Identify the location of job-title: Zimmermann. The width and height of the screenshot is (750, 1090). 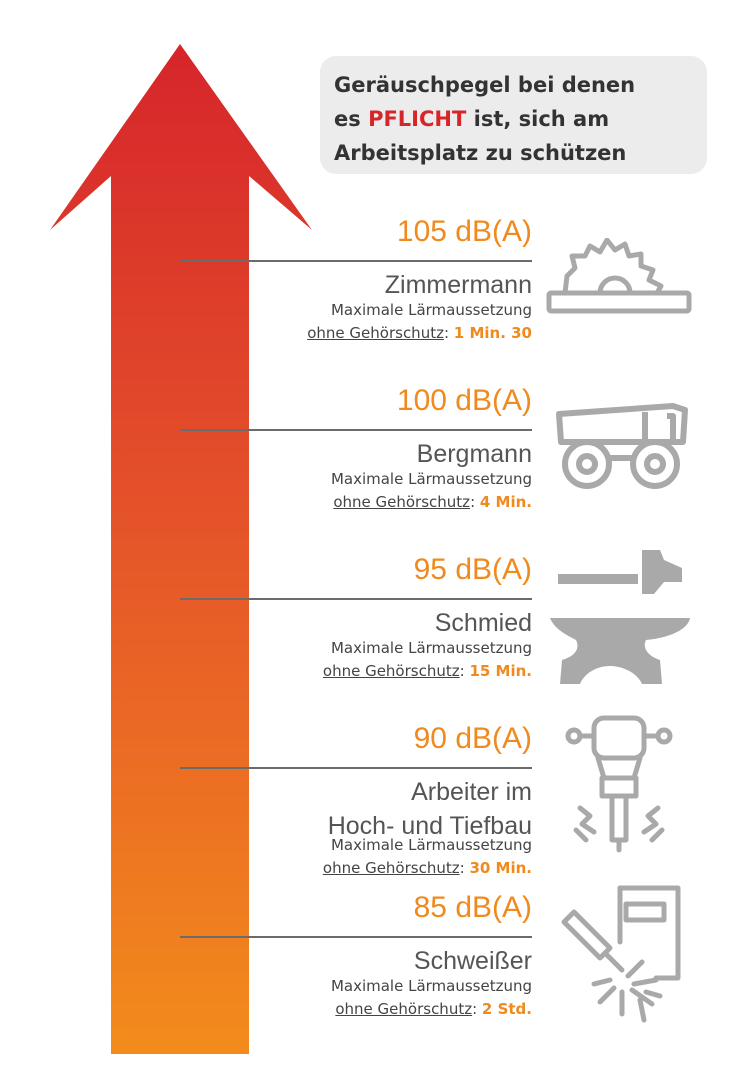
(458, 285).